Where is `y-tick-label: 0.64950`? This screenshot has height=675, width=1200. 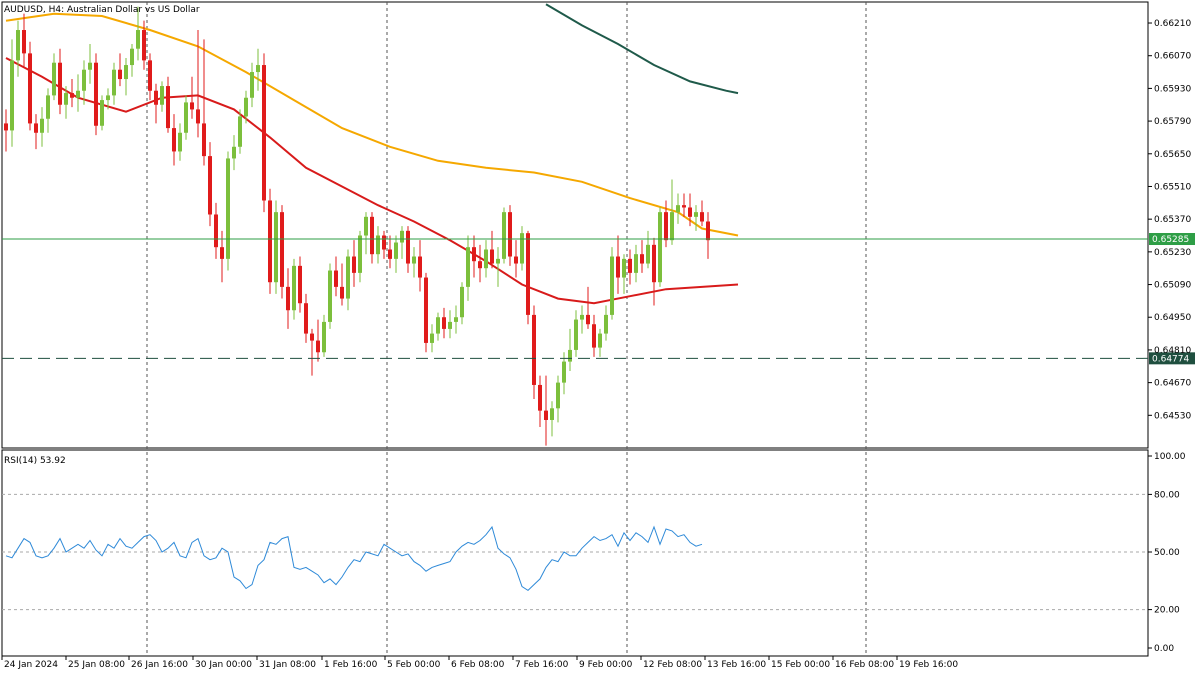 y-tick-label: 0.64950 is located at coordinates (1172, 318).